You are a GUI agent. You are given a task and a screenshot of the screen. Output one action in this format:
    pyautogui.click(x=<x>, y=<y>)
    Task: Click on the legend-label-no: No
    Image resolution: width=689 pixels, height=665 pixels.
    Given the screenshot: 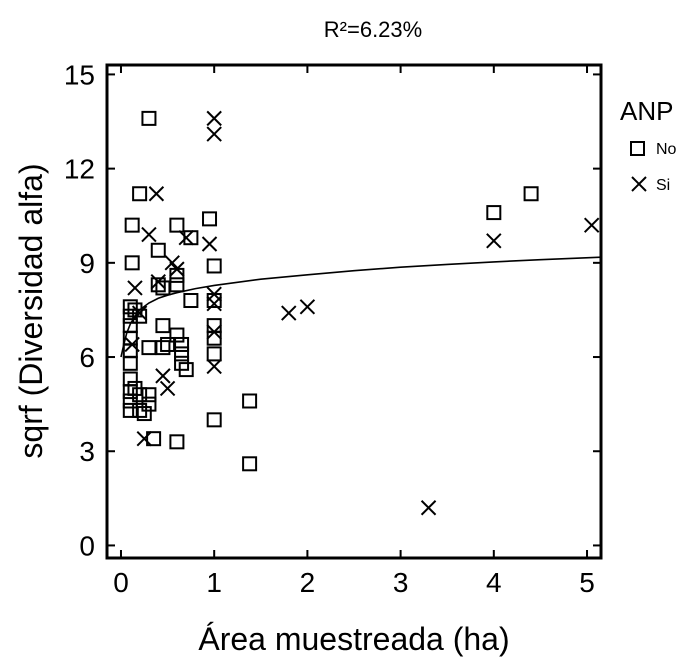 What is the action you would take?
    pyautogui.click(x=666, y=149)
    